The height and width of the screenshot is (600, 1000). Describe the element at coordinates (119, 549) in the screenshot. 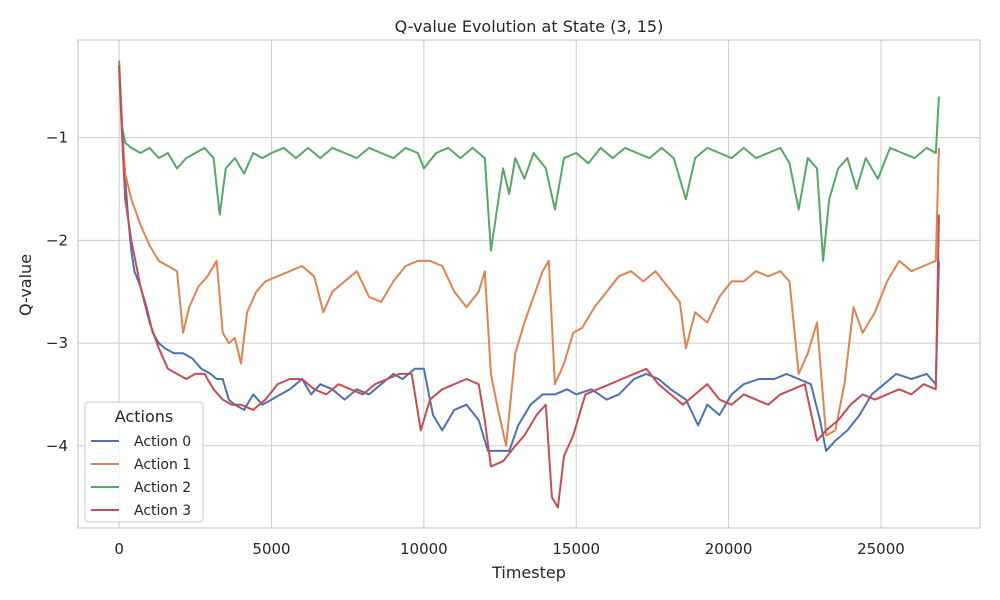

I see `x-tick-label: 0` at that location.